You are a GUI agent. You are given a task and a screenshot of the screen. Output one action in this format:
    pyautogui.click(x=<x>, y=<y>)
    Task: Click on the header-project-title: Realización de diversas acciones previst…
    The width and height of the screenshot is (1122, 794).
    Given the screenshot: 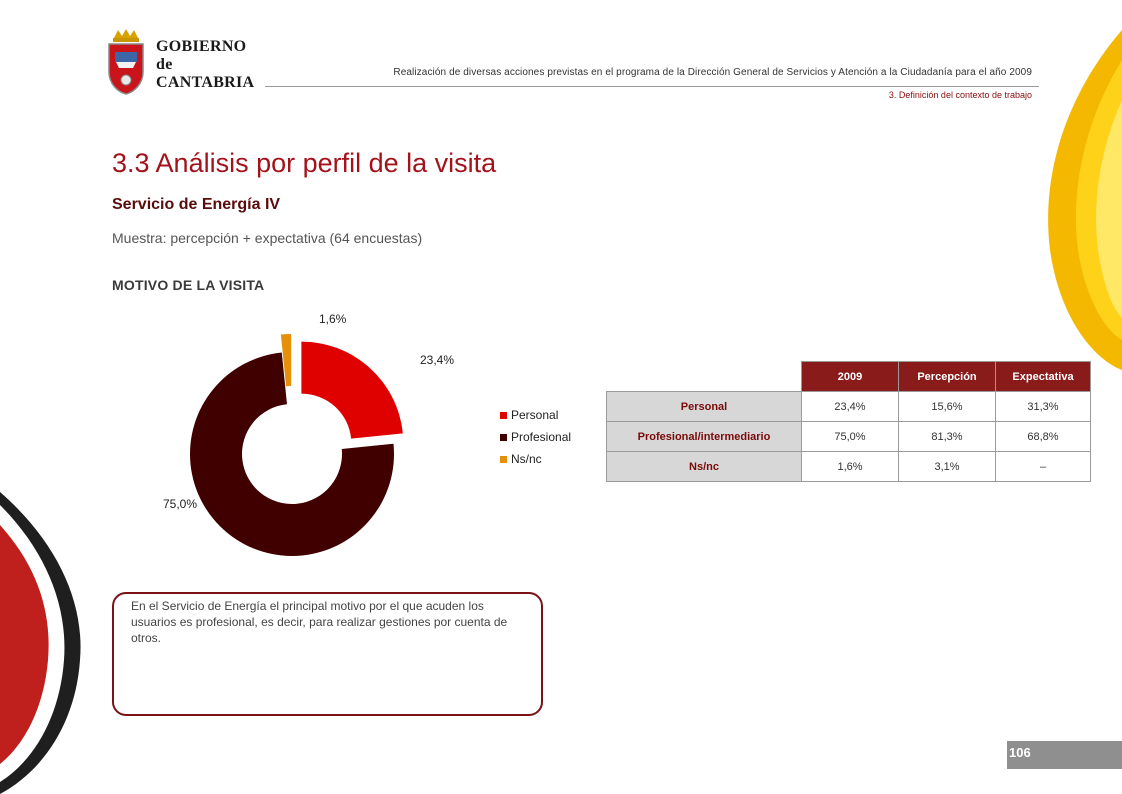 What is the action you would take?
    pyautogui.click(x=712, y=72)
    